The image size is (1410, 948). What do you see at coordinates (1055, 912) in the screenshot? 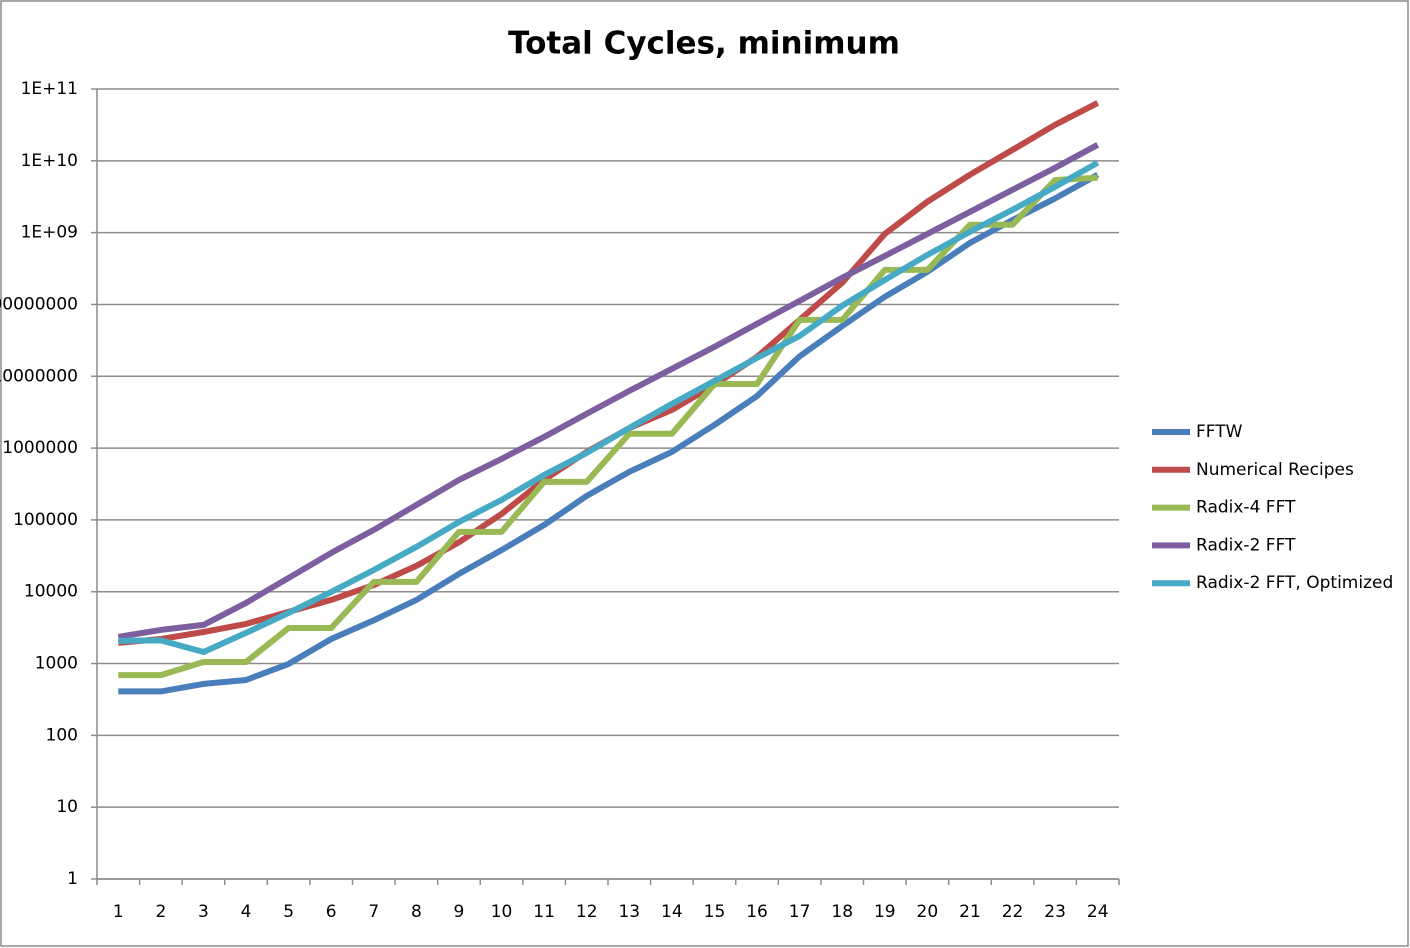
I see `x-tick-label: 23` at bounding box center [1055, 912].